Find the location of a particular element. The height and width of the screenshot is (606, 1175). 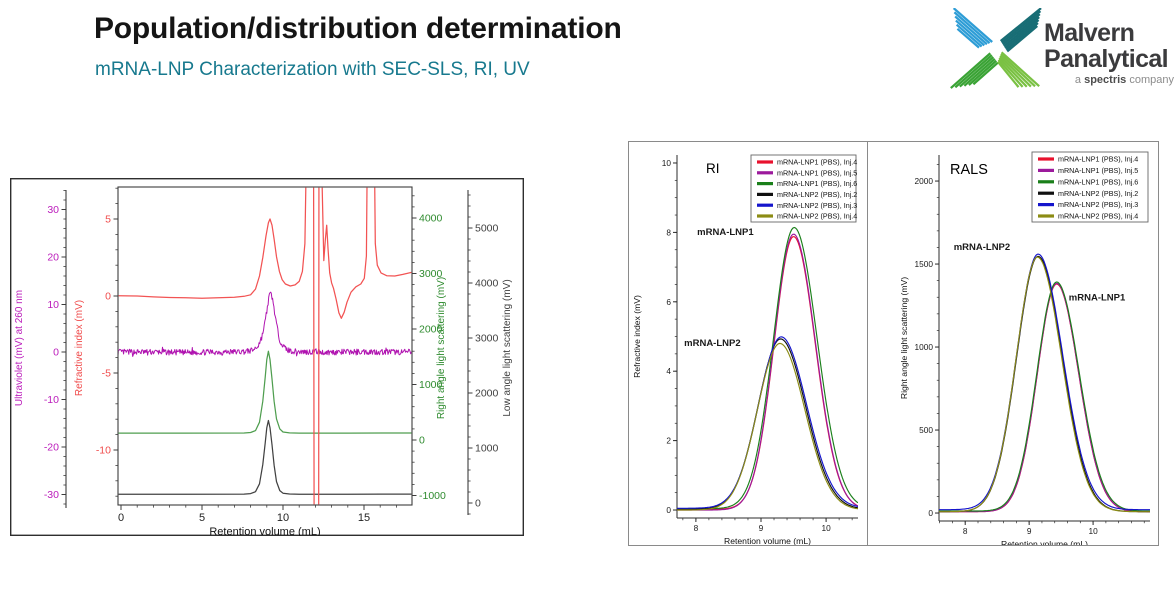

logo-x-icon is located at coordinates (996, 48).